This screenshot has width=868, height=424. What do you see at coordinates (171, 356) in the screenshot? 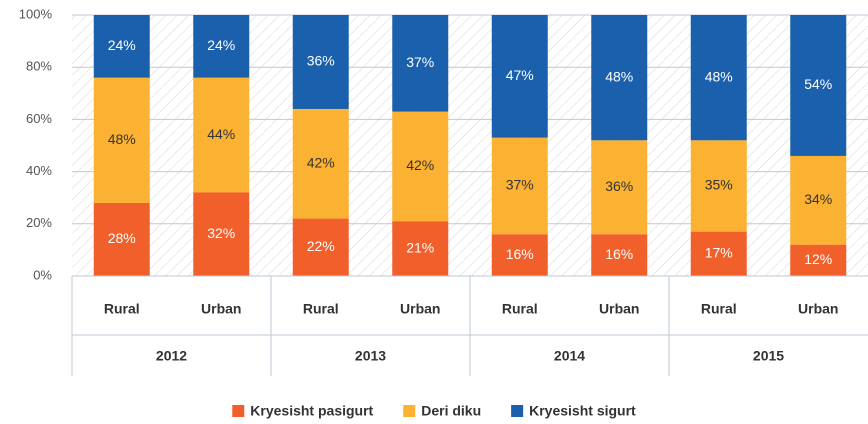
I see `group-label: 2012` at bounding box center [171, 356].